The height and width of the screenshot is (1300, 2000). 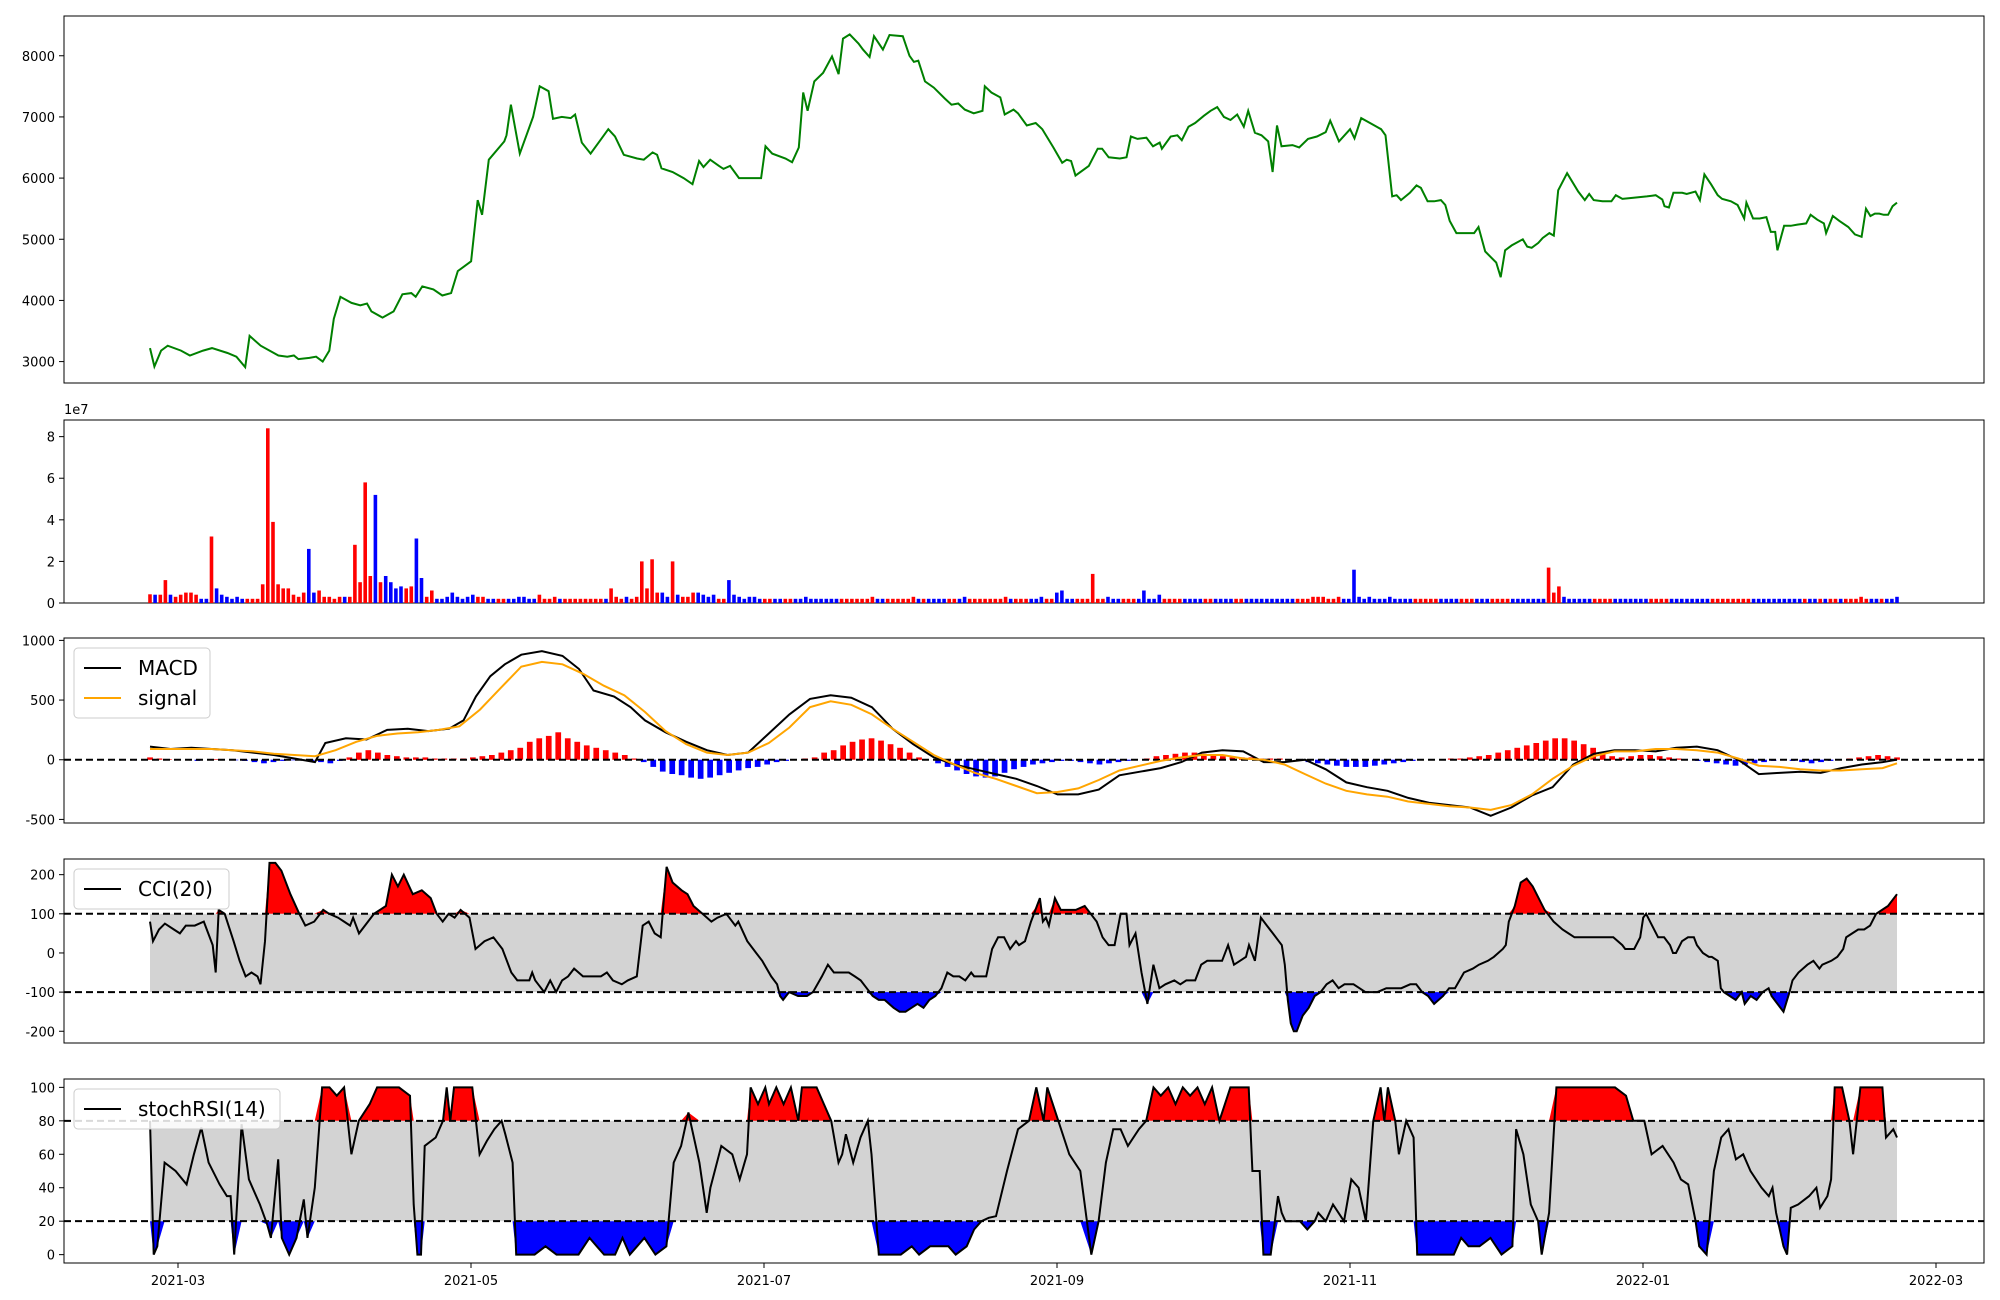 I want to click on x-tick-label: 2022-01, so click(x=1643, y=1281).